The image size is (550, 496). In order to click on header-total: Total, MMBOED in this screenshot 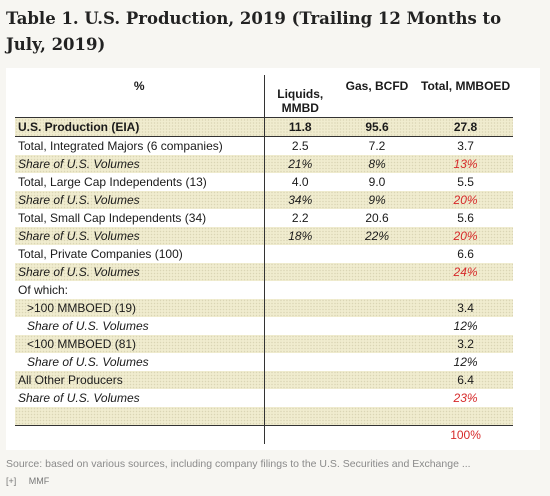, I will do `click(466, 86)`.